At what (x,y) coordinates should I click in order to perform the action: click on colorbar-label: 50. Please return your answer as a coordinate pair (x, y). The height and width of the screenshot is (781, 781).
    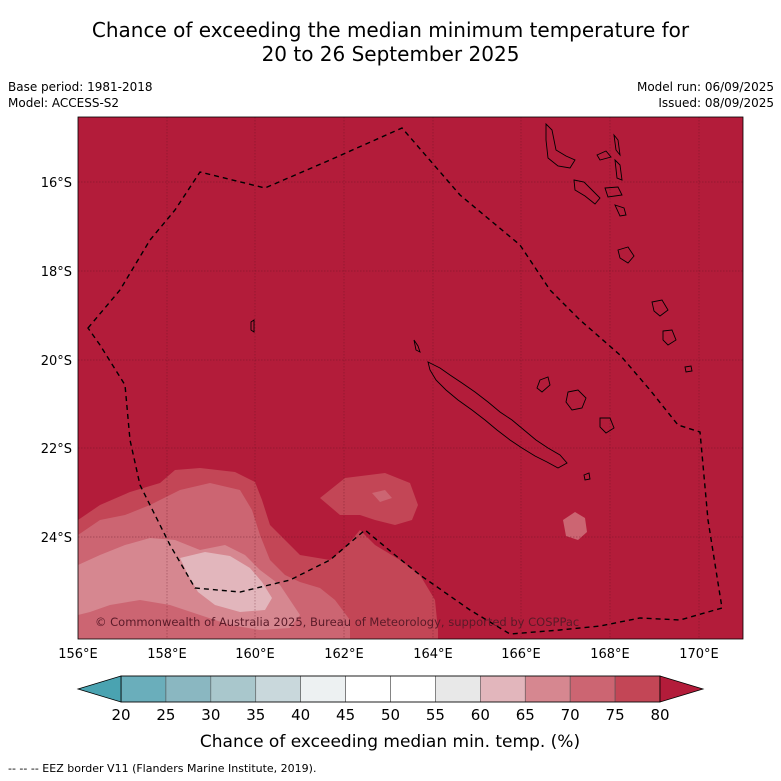
    Looking at the image, I should click on (390, 715).